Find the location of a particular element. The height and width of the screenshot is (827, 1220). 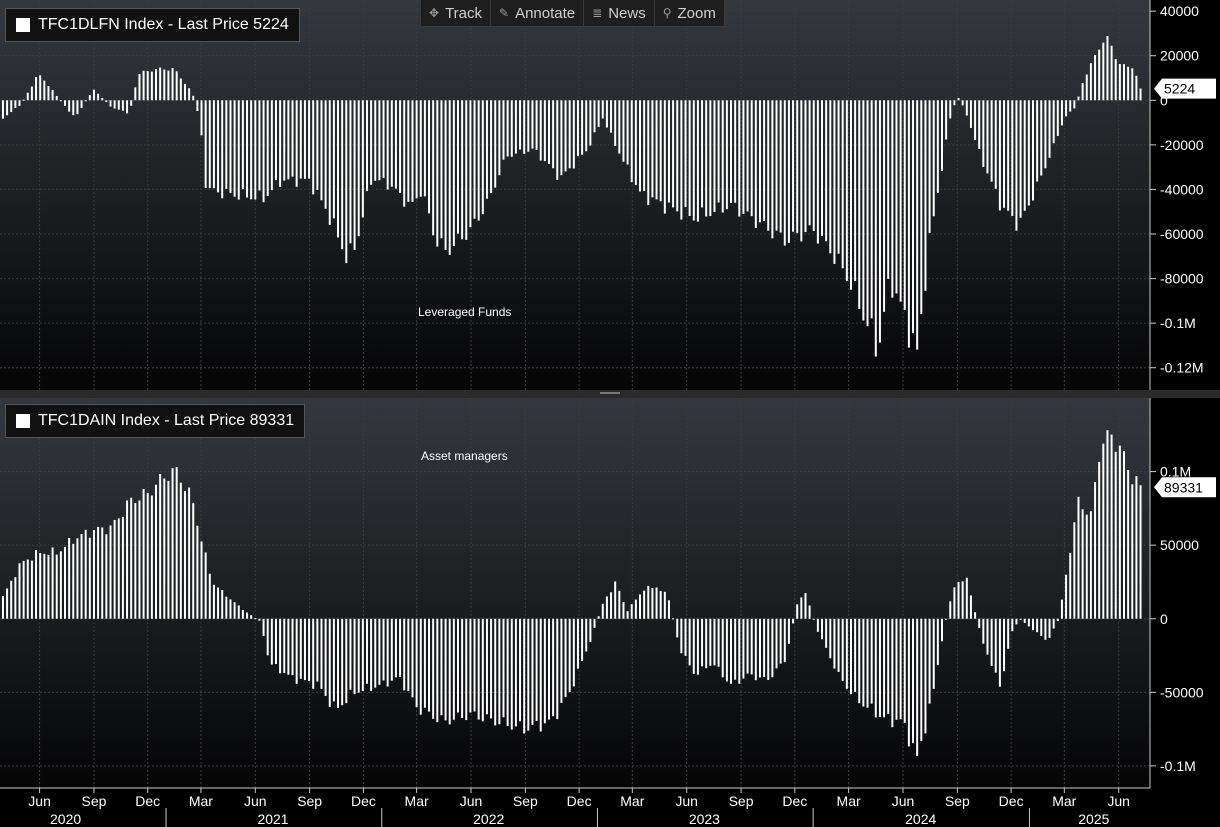

annotate-button: ✎ Annotate is located at coordinates (538, 13).